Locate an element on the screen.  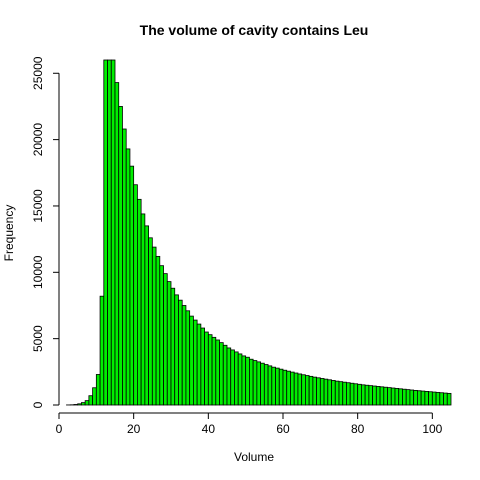
y-tick-label: 5000 is located at coordinates (38, 338).